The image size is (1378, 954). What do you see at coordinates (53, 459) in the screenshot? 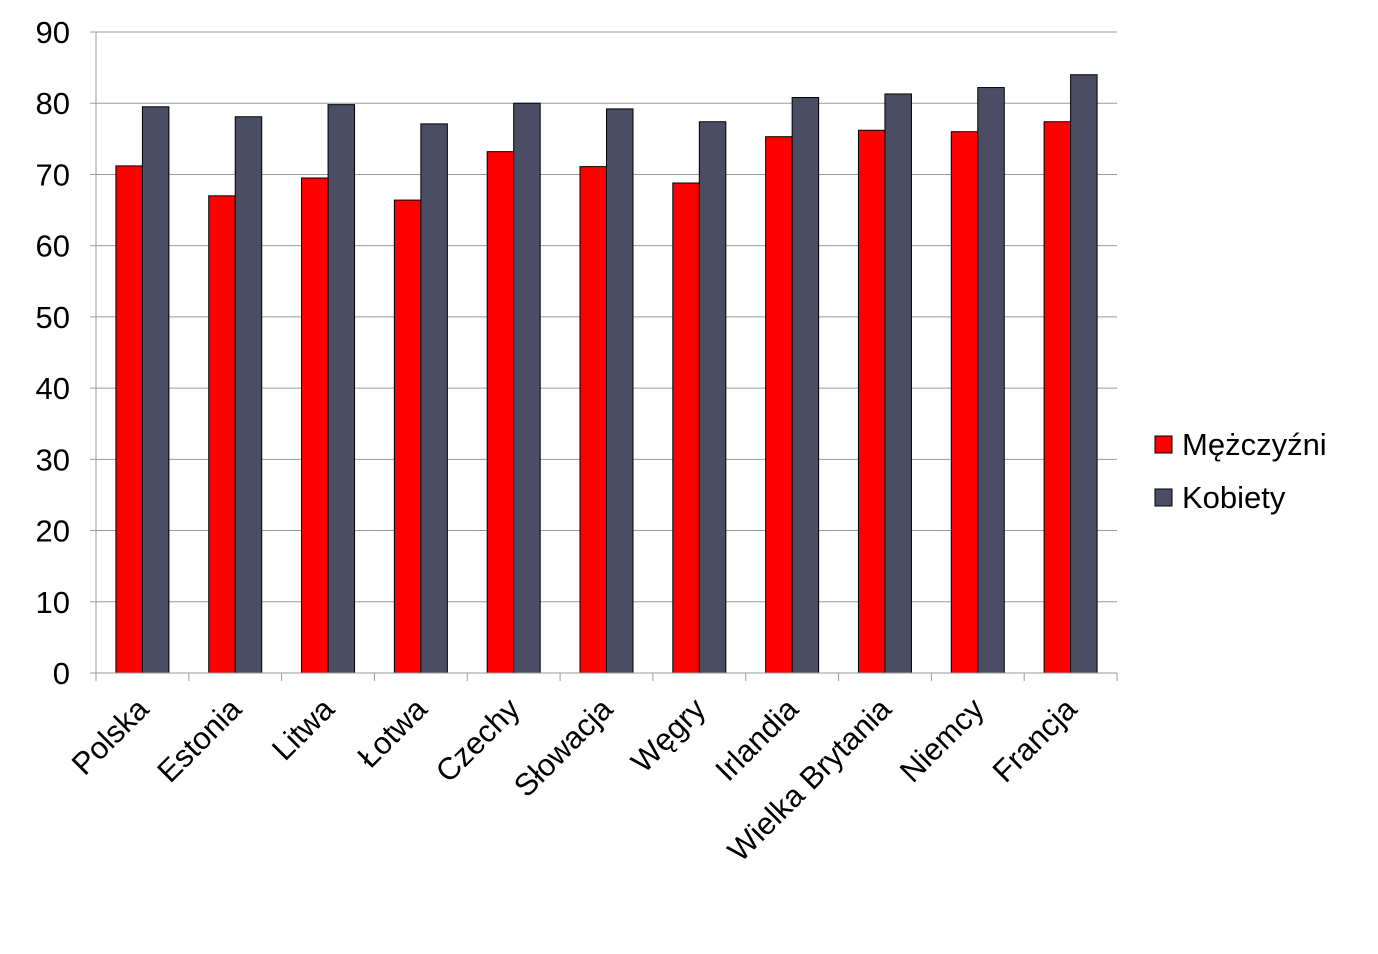
I see `y-tick-label: 30` at bounding box center [53, 459].